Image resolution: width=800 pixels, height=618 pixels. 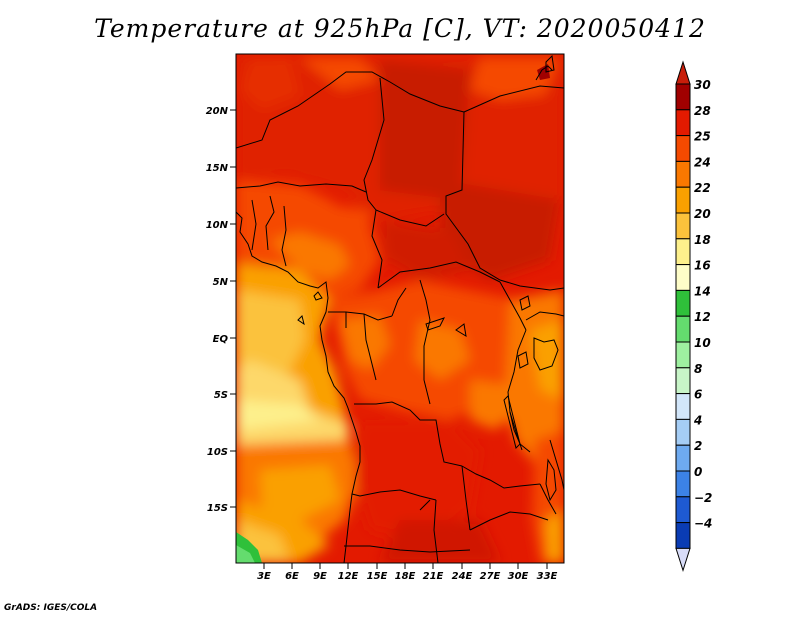 What do you see at coordinates (377, 576) in the screenshot?
I see `lon-label: 15E` at bounding box center [377, 576].